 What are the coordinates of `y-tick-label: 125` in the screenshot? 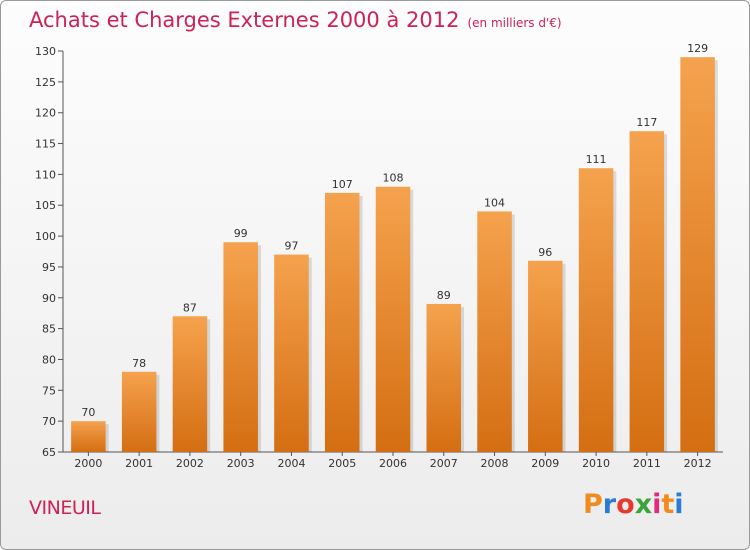 It's located at (45, 82).